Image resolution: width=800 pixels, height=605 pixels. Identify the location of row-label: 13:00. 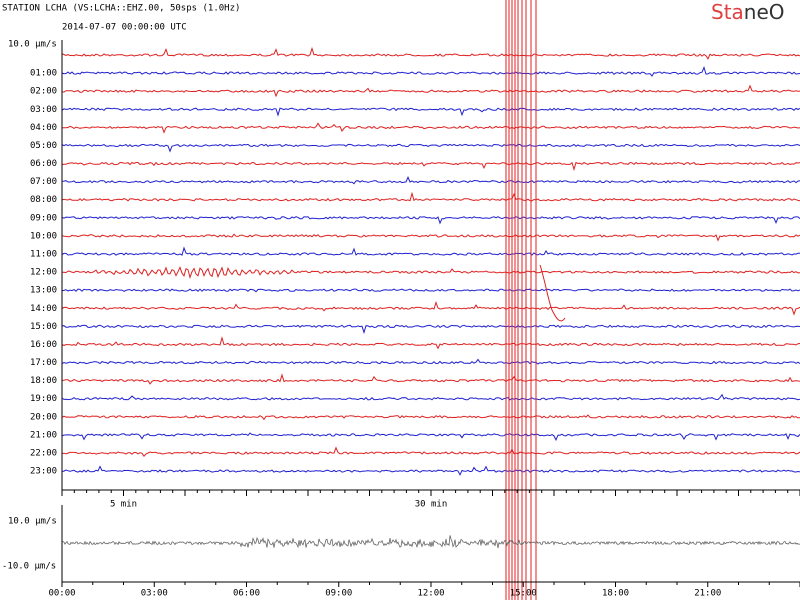
(43, 291).